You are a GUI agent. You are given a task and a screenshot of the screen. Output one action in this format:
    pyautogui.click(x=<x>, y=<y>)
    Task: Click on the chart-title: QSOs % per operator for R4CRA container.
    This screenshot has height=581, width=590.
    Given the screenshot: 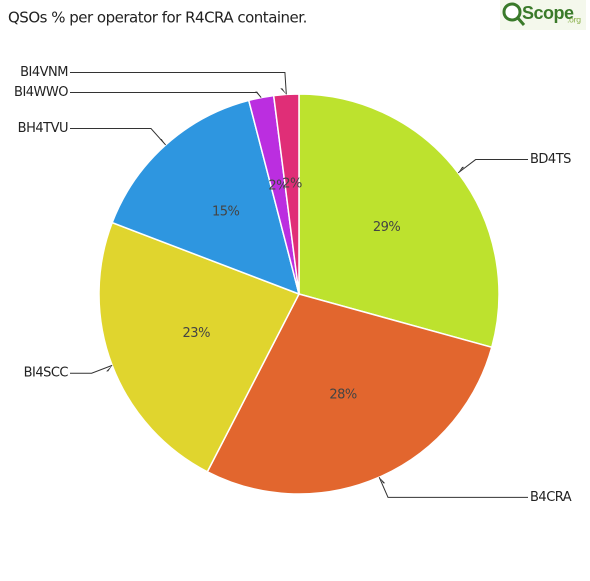 What is the action you would take?
    pyautogui.click(x=157, y=18)
    